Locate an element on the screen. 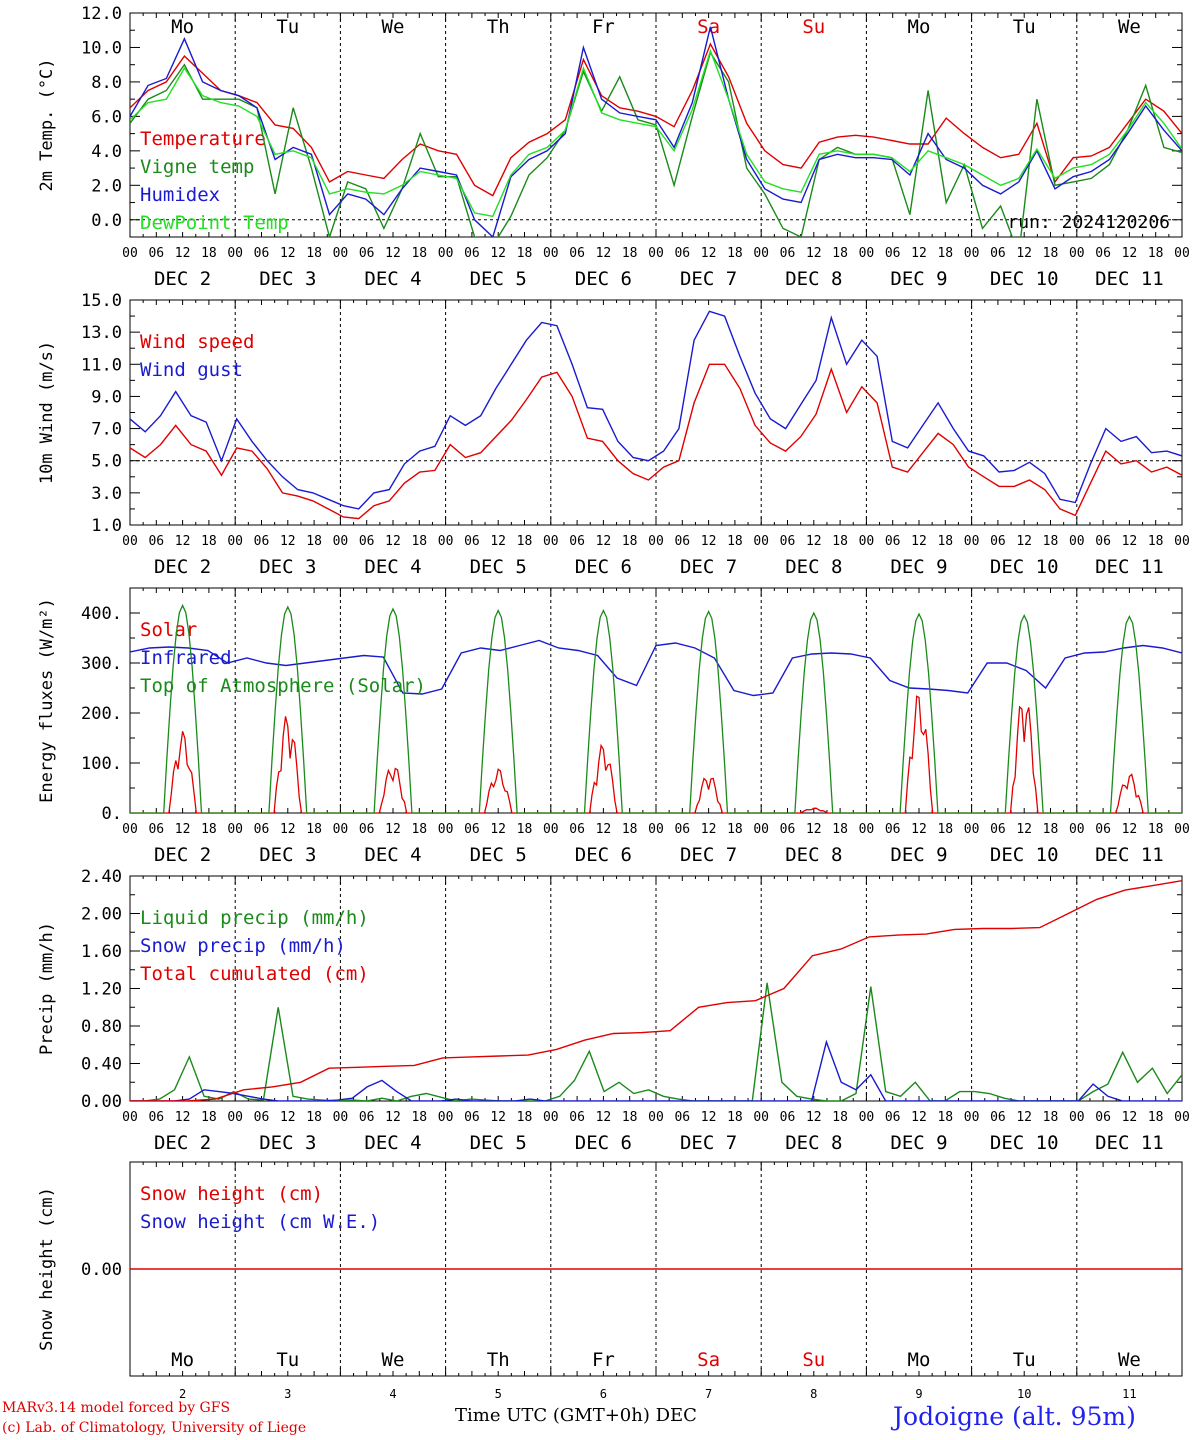 The height and width of the screenshot is (1440, 1194). precip-day-label: DEC 2 is located at coordinates (182, 1143).